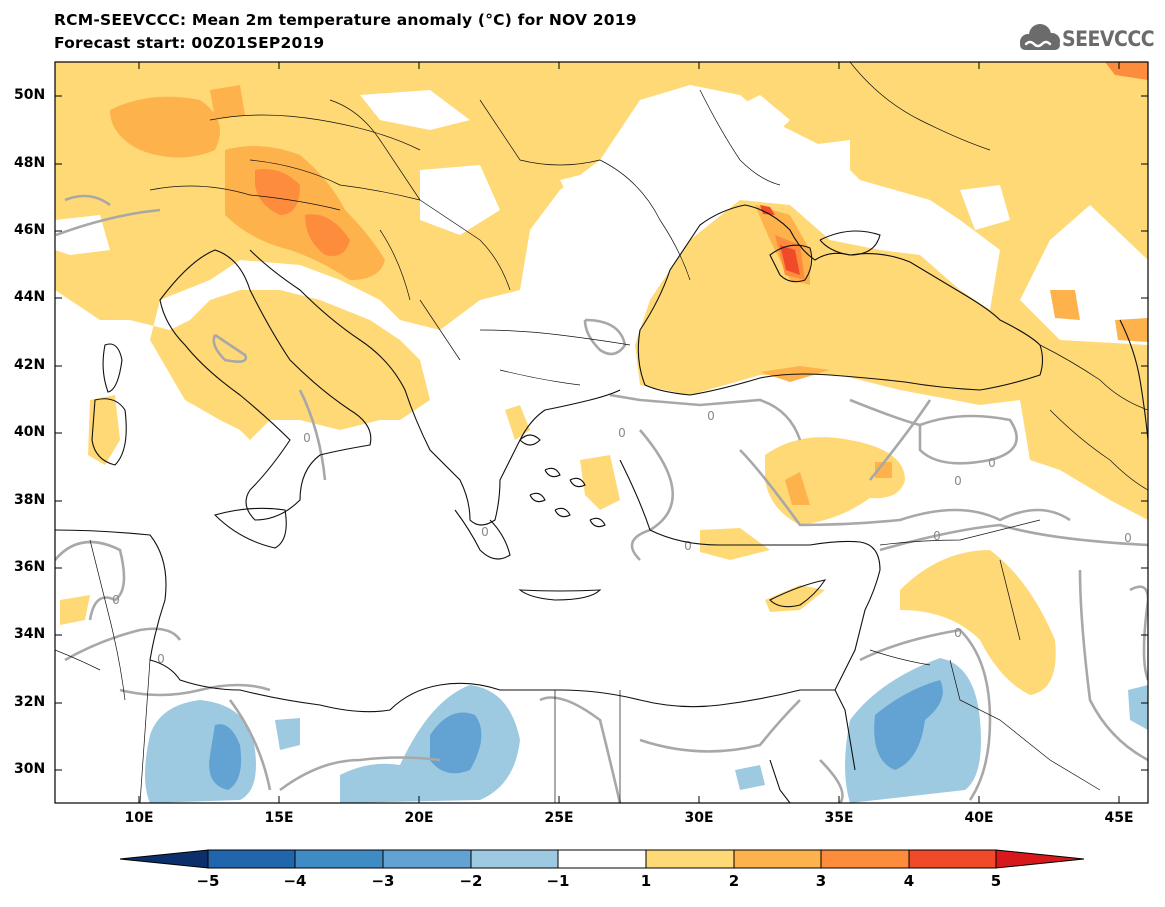 The height and width of the screenshot is (907, 1165). What do you see at coordinates (30, 365) in the screenshot?
I see `lat-label: 42N` at bounding box center [30, 365].